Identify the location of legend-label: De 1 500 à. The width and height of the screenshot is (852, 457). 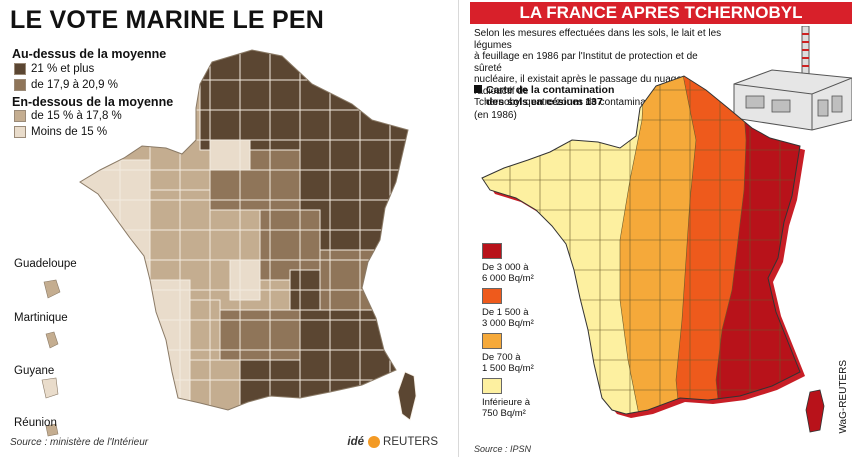
(505, 312).